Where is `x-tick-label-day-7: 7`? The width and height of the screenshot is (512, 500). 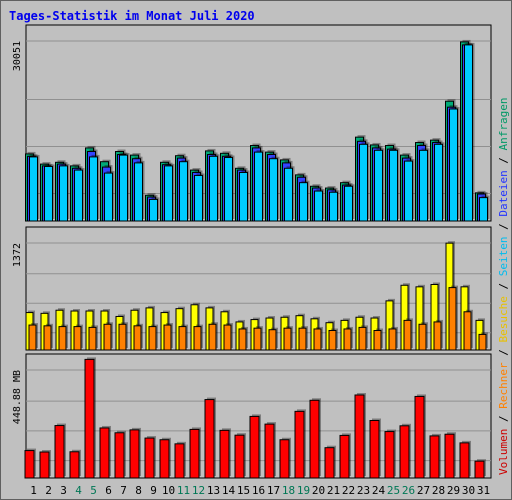
x-tick-label-day-7: 7 is located at coordinates (123, 490).